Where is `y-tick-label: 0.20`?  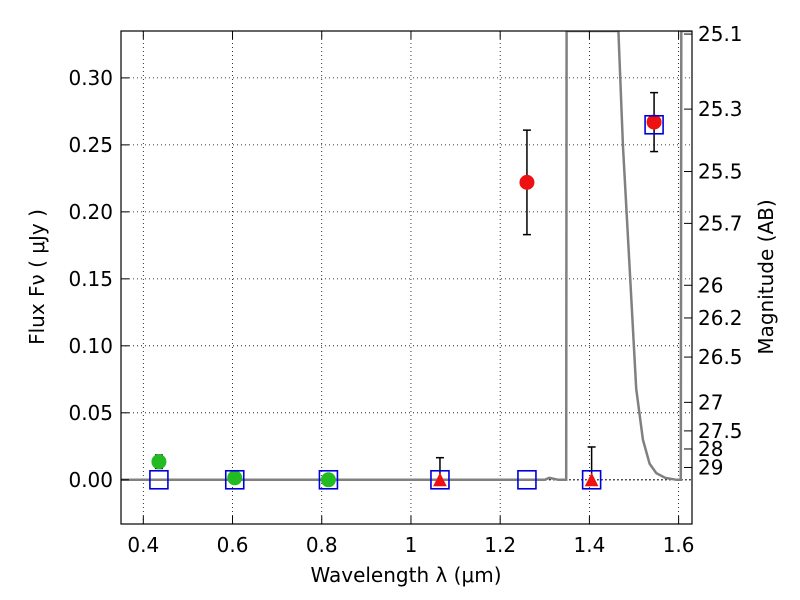
y-tick-label: 0.20 is located at coordinates (90, 212).